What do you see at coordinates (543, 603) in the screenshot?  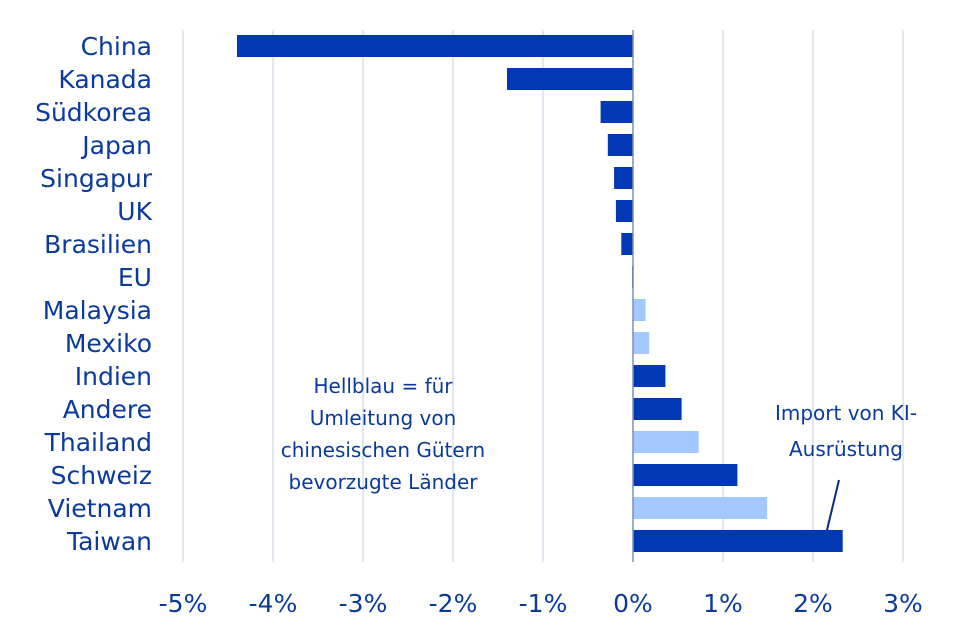 I see `x-tick-label: -1%` at bounding box center [543, 603].